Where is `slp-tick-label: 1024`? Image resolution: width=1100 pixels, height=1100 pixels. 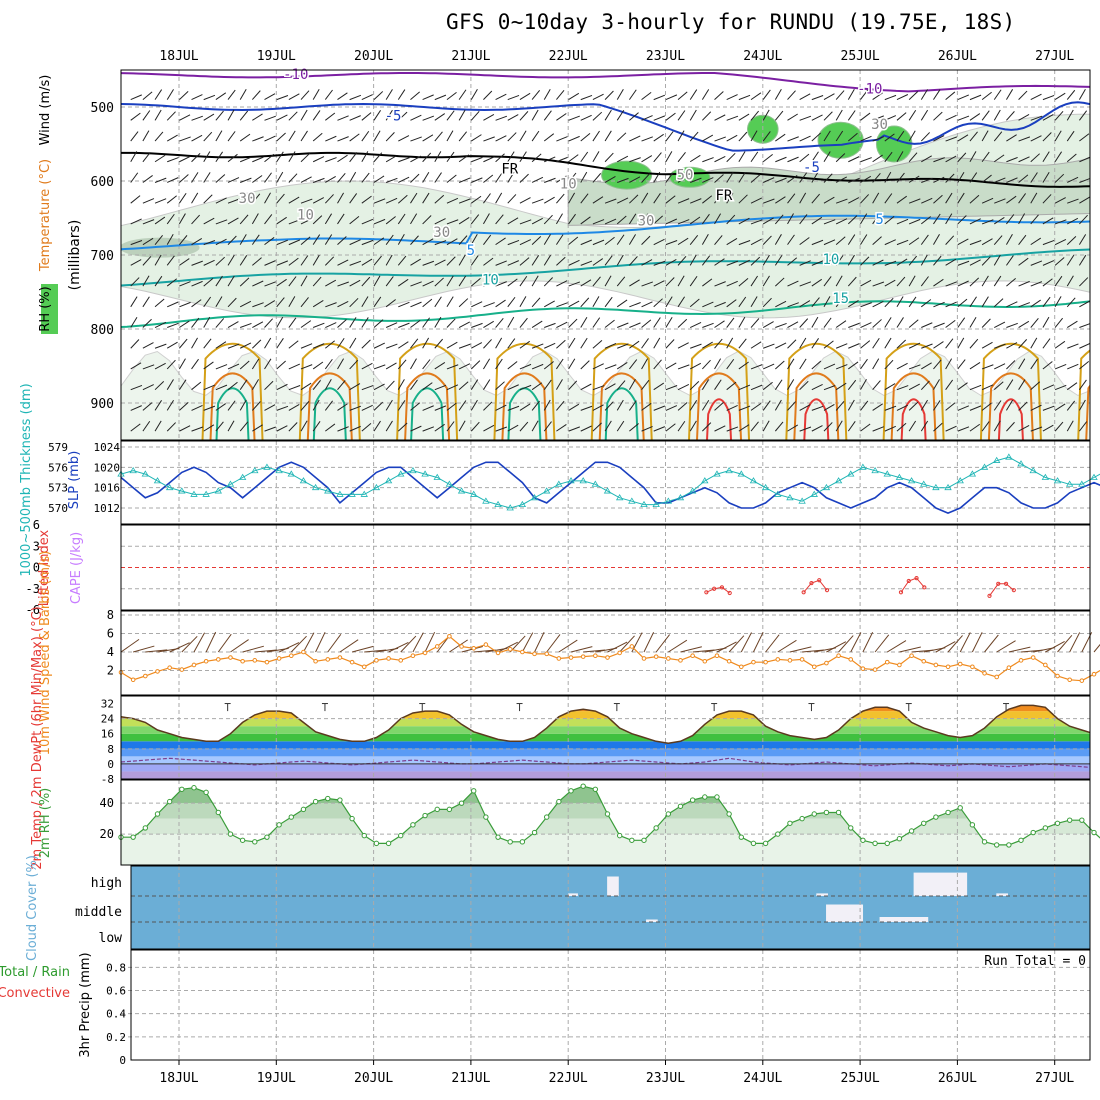
slp-tick-label: 1024 is located at coordinates (107, 447).